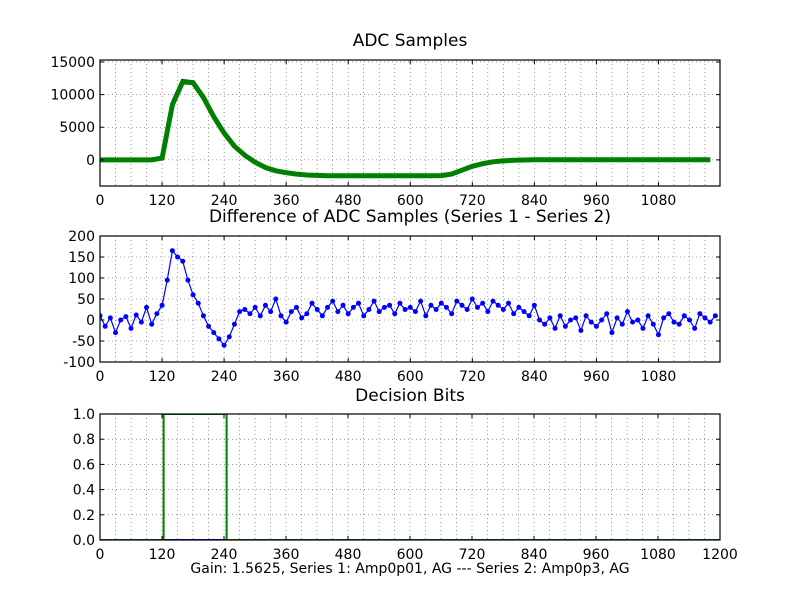 Image resolution: width=800 pixels, height=600 pixels. Describe the element at coordinates (84, 491) in the screenshot. I see `y-tick-label: 0.4` at that location.